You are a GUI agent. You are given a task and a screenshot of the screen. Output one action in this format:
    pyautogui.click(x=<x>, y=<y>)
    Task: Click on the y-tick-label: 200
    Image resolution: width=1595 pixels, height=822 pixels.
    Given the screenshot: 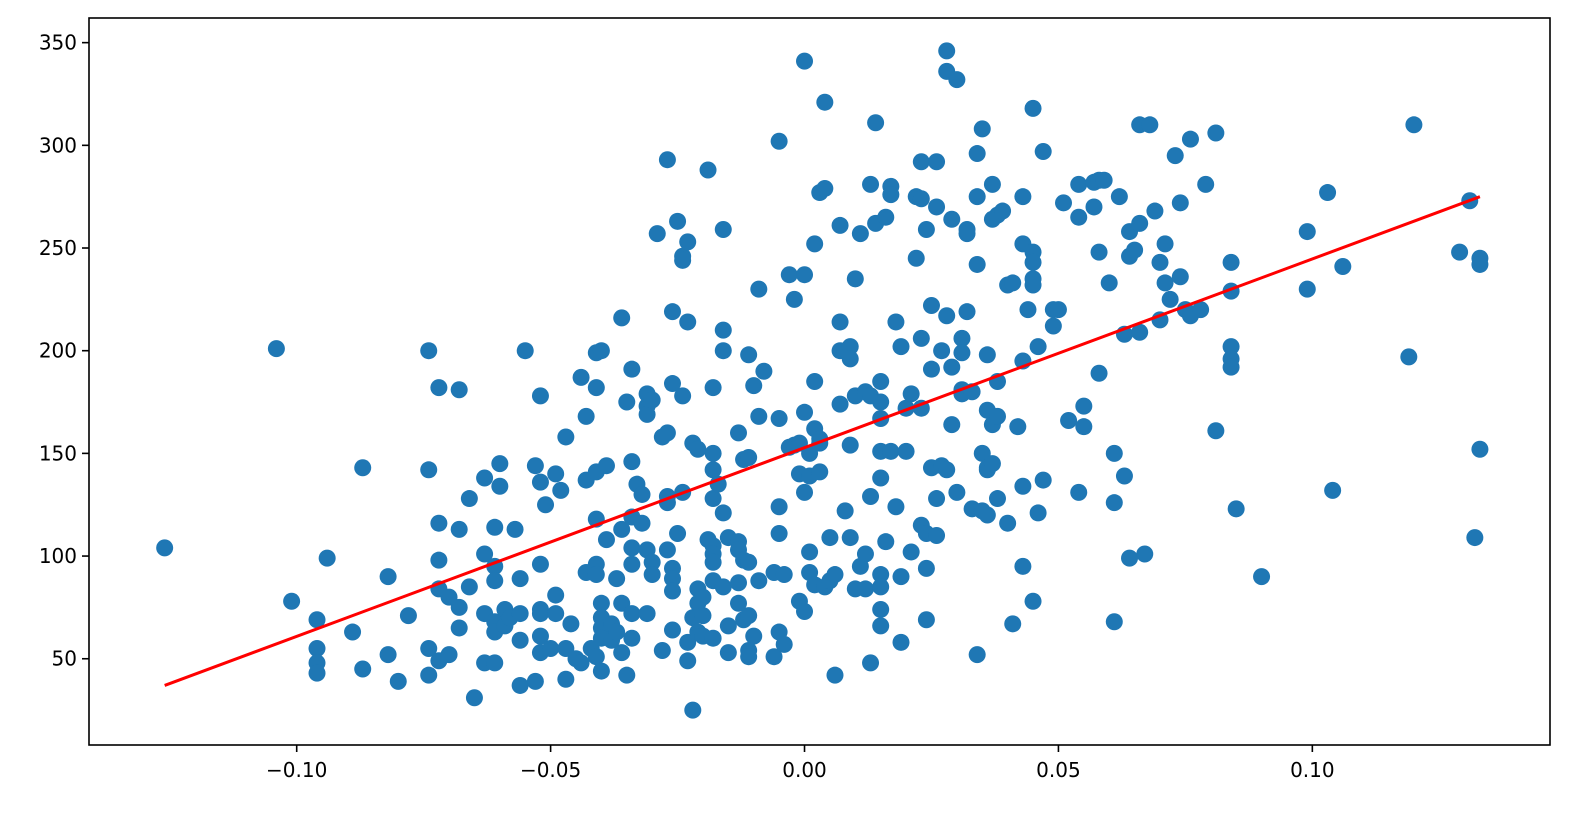 What is the action you would take?
    pyautogui.click(x=58, y=351)
    